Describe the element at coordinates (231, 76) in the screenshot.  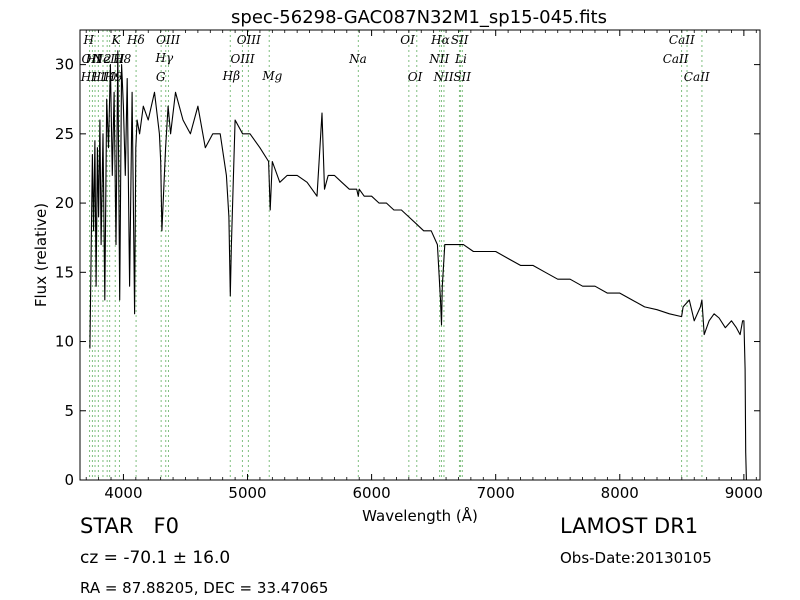
I see `line-label-15: Hβ` at that location.